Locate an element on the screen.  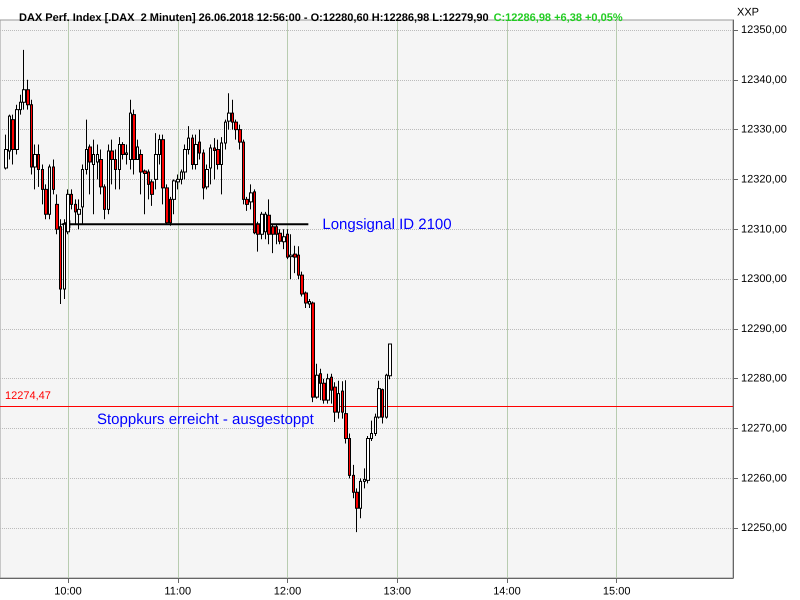
y-axis-title: XXP is located at coordinates (748, 12).